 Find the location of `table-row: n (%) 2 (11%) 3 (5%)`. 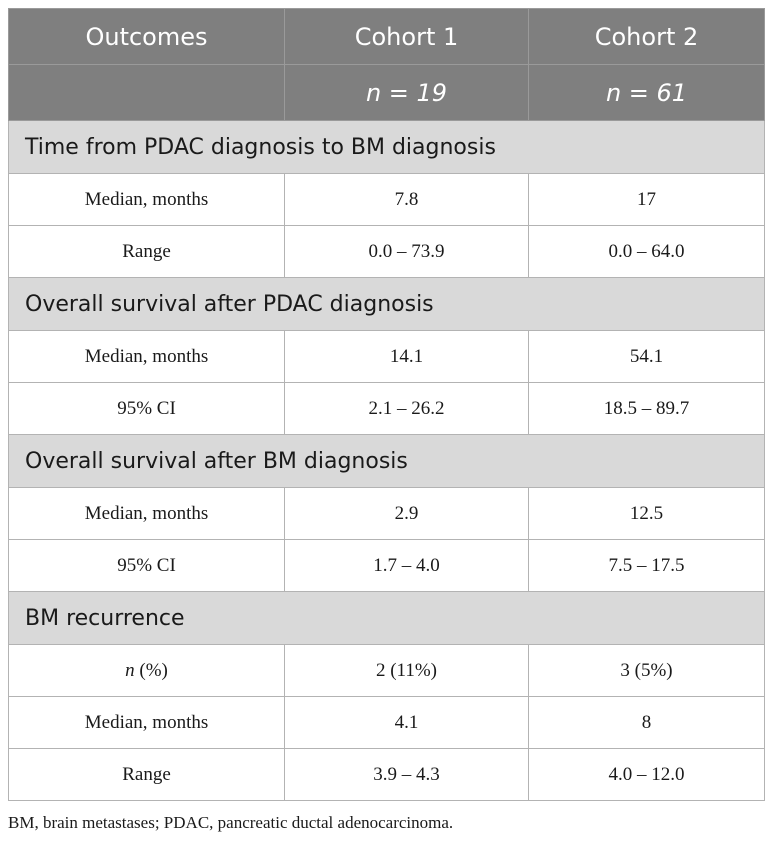

table-row: n (%) 2 (11%) 3 (5%) is located at coordinates (386, 670).